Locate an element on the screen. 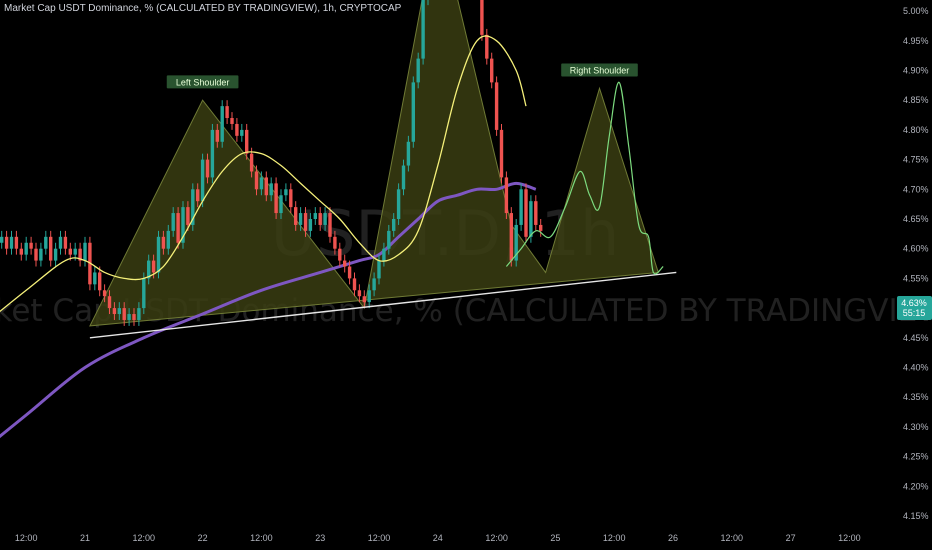  pattern-label: Left Shoulder is located at coordinates (203, 82).